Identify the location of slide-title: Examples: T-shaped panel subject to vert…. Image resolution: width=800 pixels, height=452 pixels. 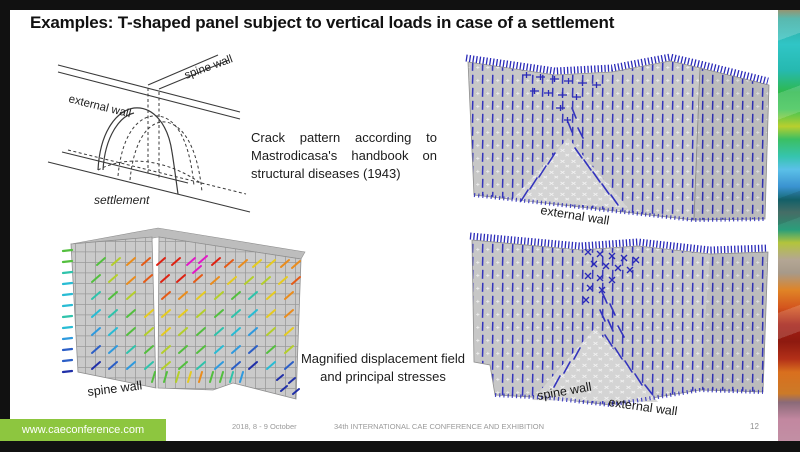
(322, 22).